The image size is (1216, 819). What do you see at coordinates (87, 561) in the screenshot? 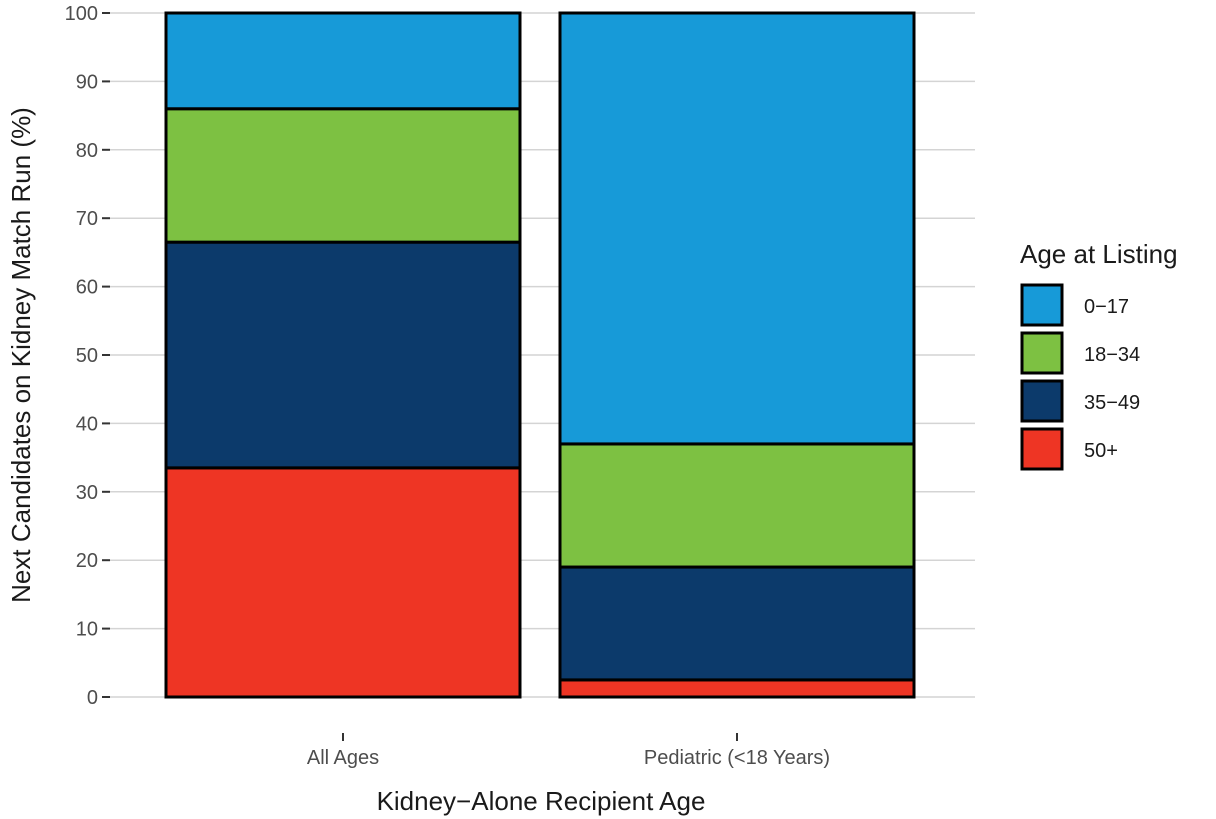
I see `y-tick-label: 20` at bounding box center [87, 561].